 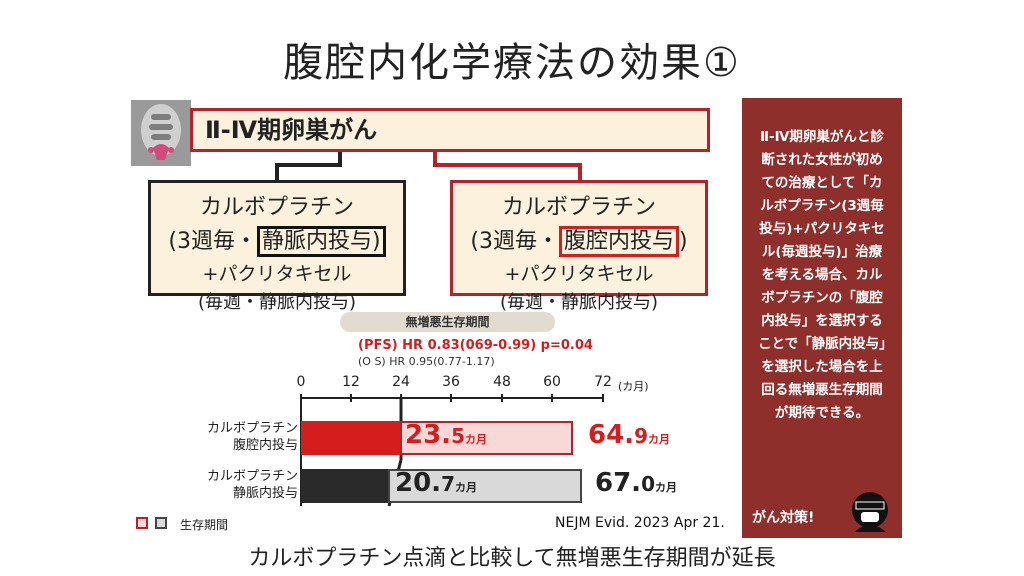 What do you see at coordinates (142, 523) in the screenshot?
I see `legend-swatch-ip` at bounding box center [142, 523].